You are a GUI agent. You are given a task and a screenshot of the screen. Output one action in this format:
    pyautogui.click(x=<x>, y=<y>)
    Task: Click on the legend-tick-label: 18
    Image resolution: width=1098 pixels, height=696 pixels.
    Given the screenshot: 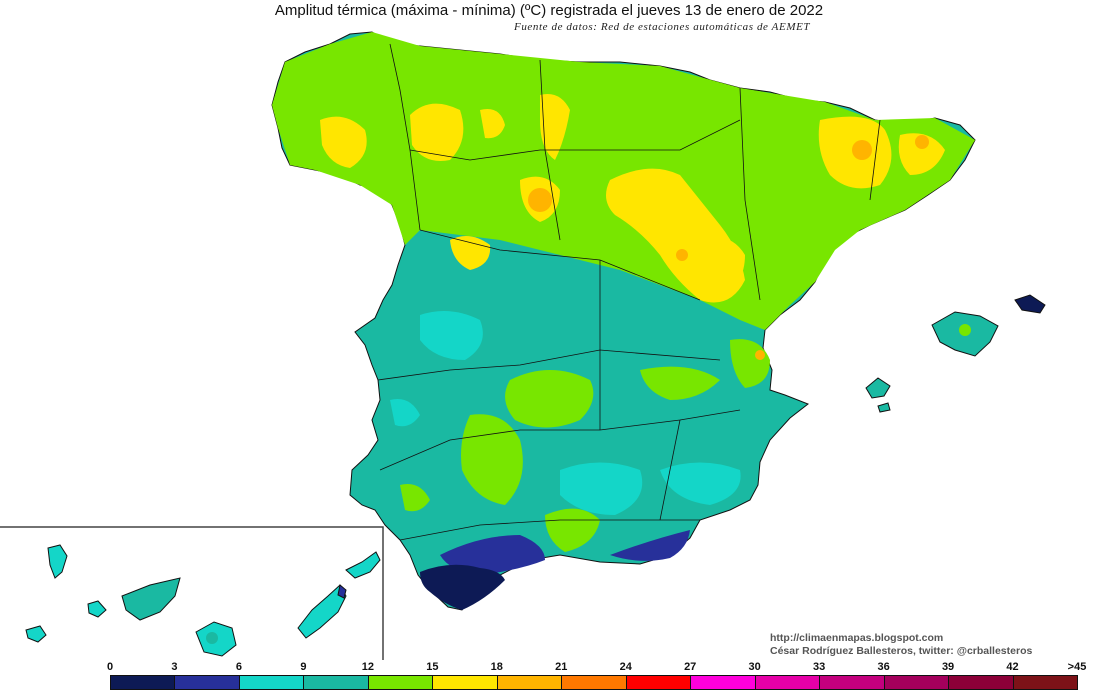 What is the action you would take?
    pyautogui.click(x=496, y=667)
    